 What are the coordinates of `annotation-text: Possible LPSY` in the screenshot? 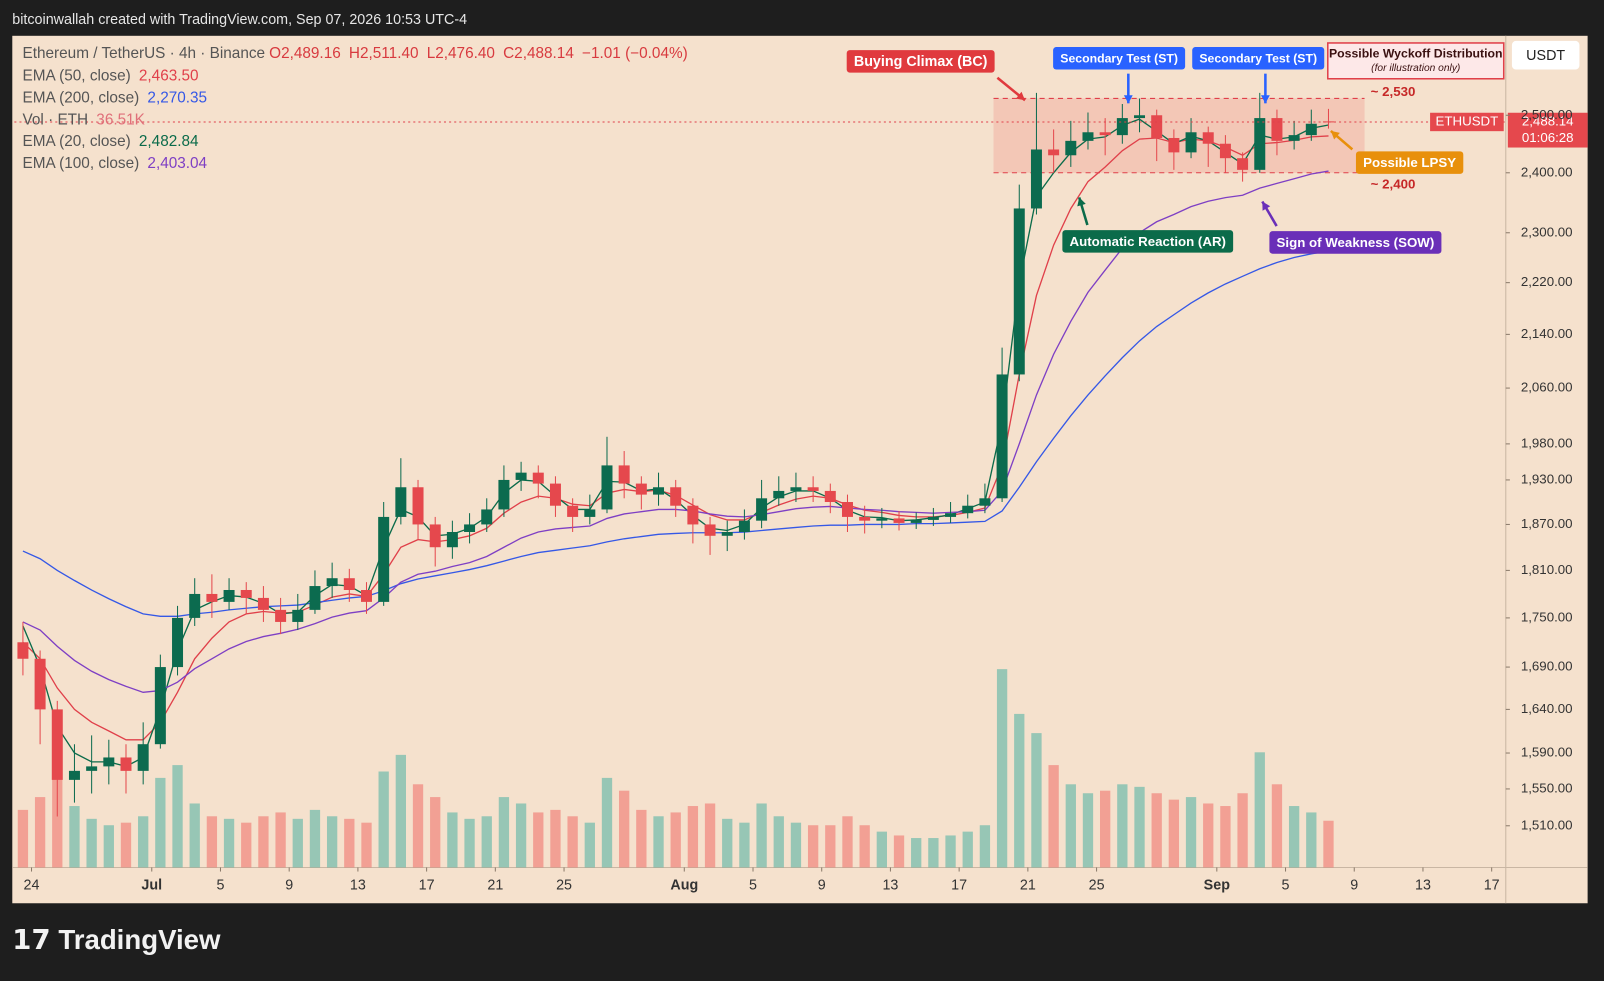 It's located at (1409, 162).